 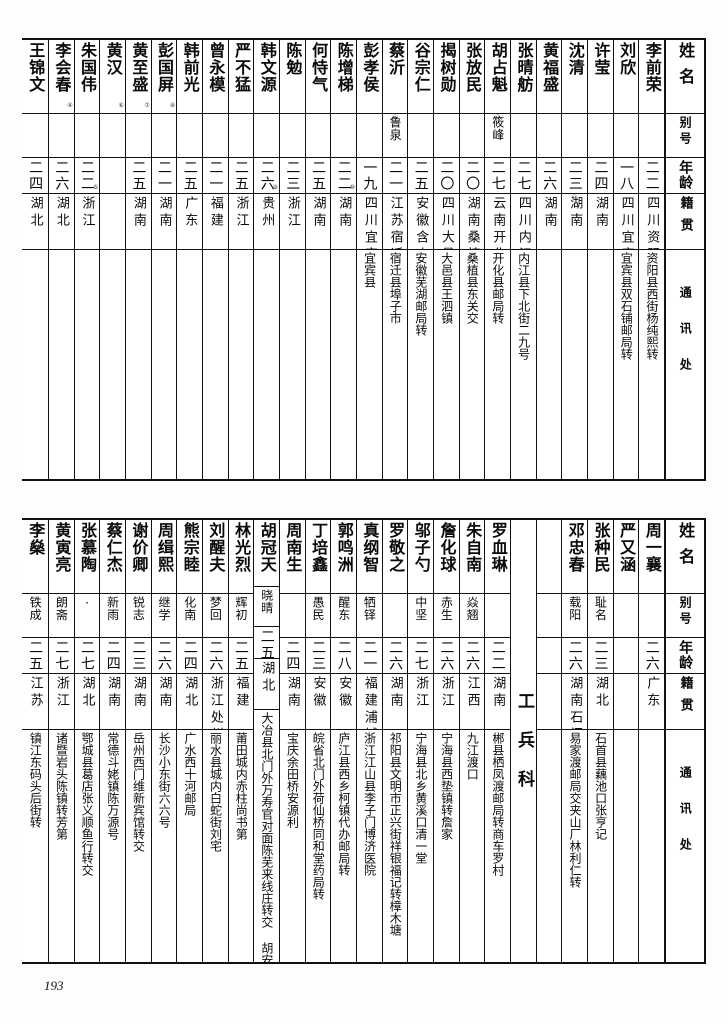 I want to click on cell-age: 二〇, so click(x=446, y=176).